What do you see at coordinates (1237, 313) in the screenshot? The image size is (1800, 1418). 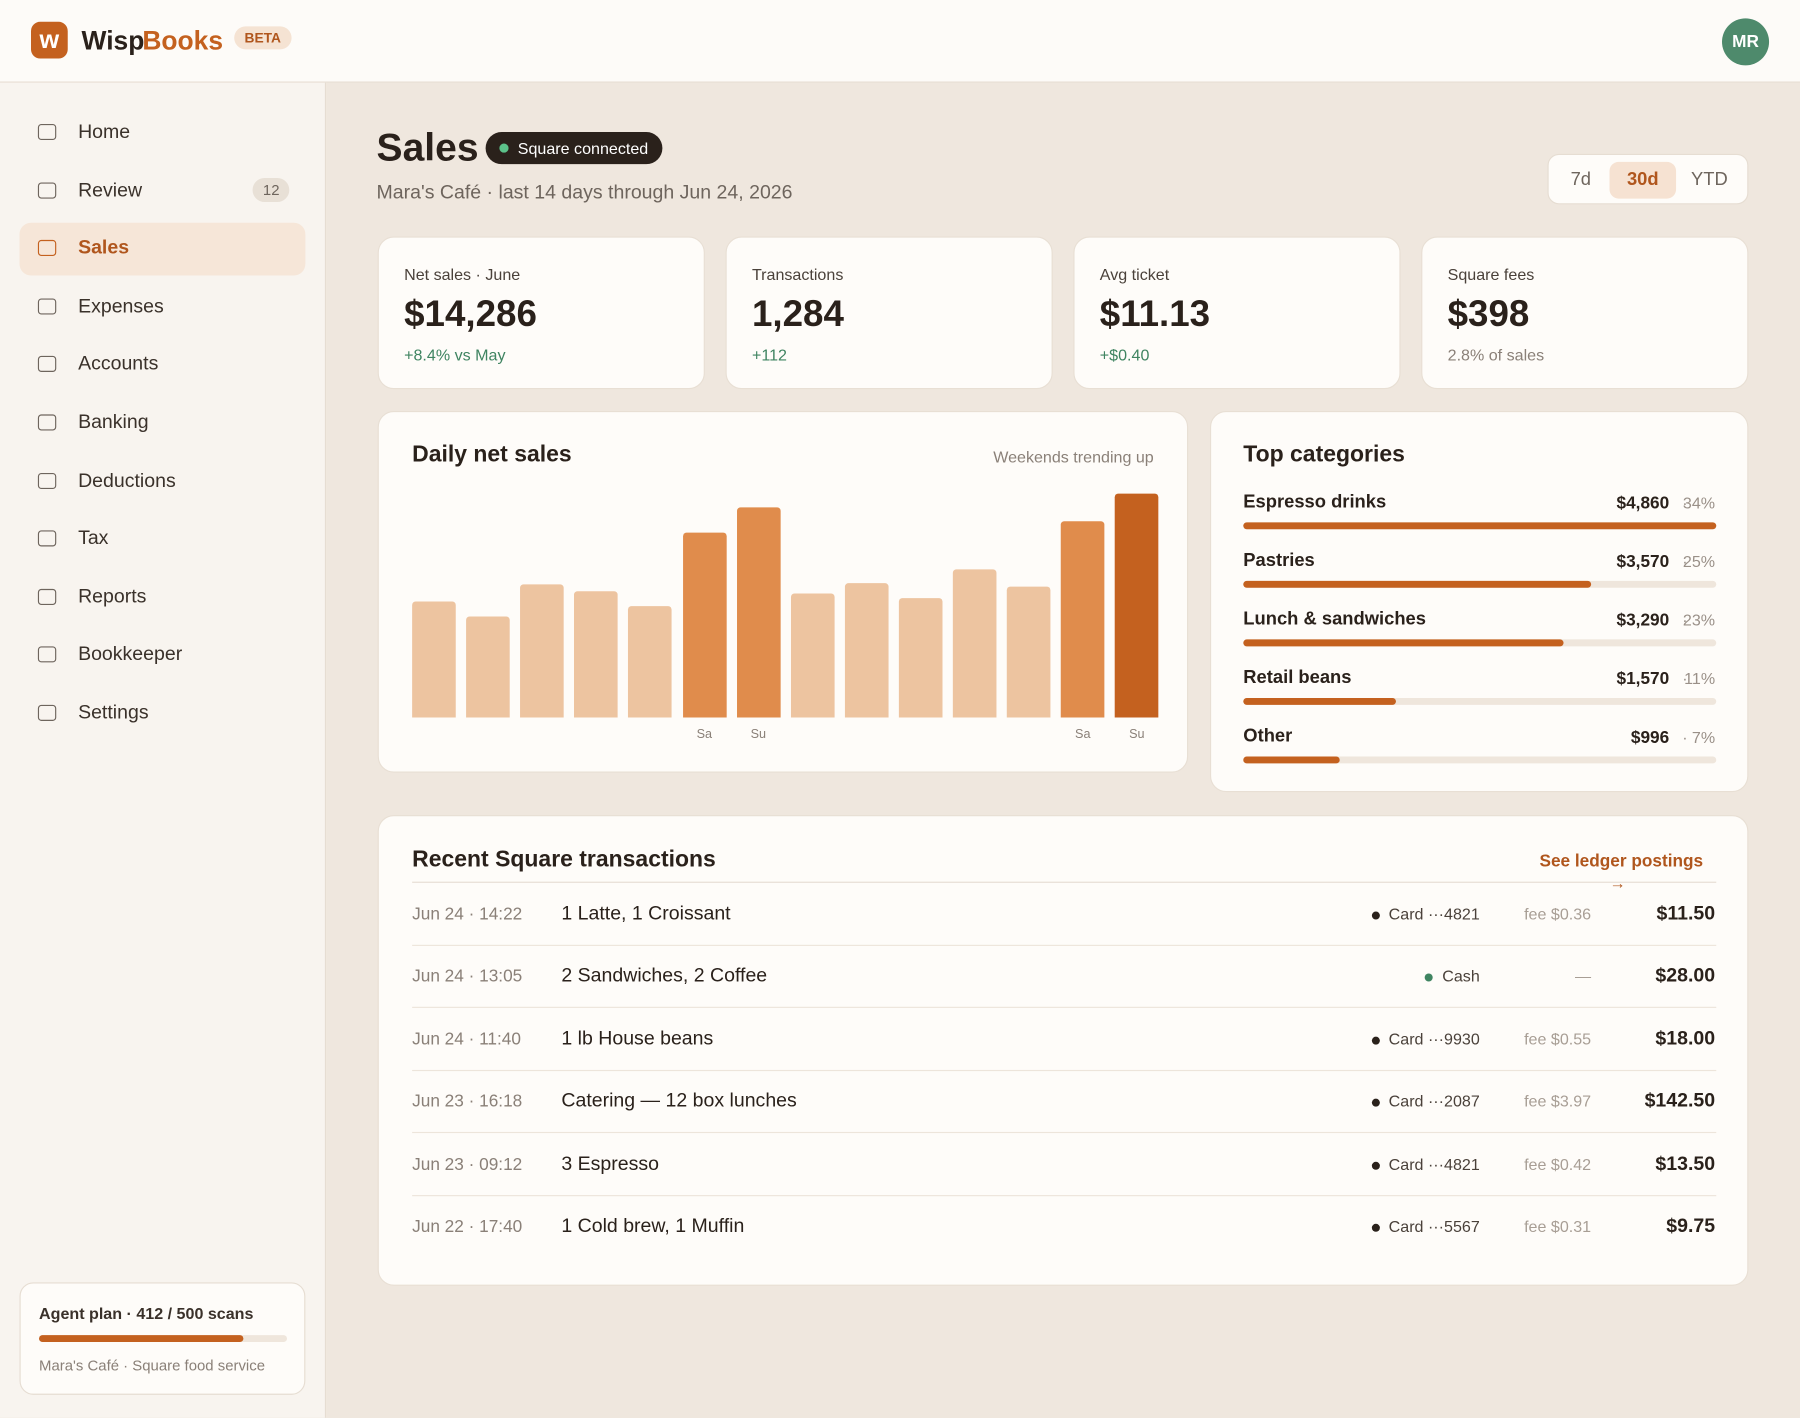 I see `kpi-card: Avg ticket $11.13 +$0.40` at bounding box center [1237, 313].